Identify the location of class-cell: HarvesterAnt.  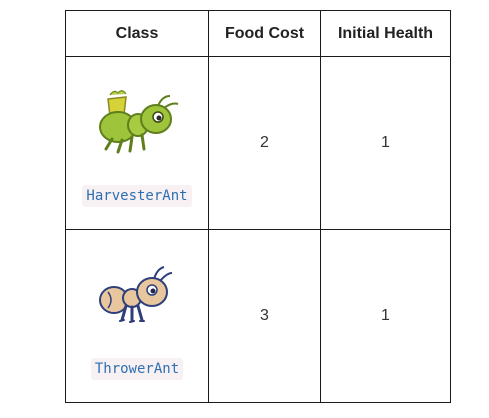
(137, 143).